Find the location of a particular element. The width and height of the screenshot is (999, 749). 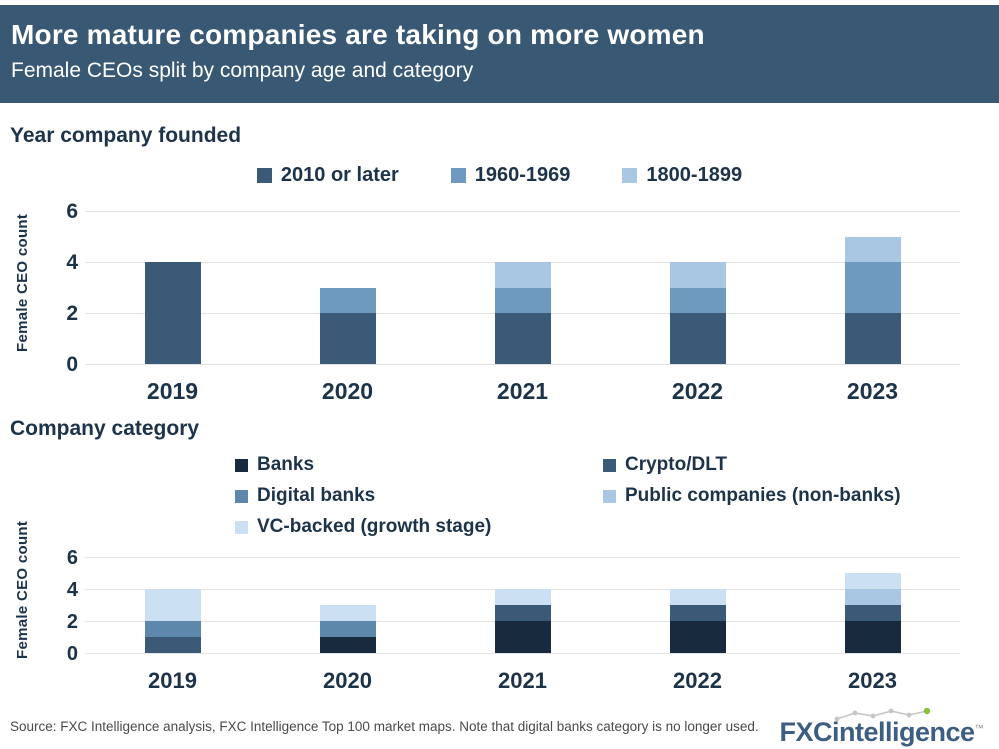

legend-item: Crypto/DLT is located at coordinates (801, 465).